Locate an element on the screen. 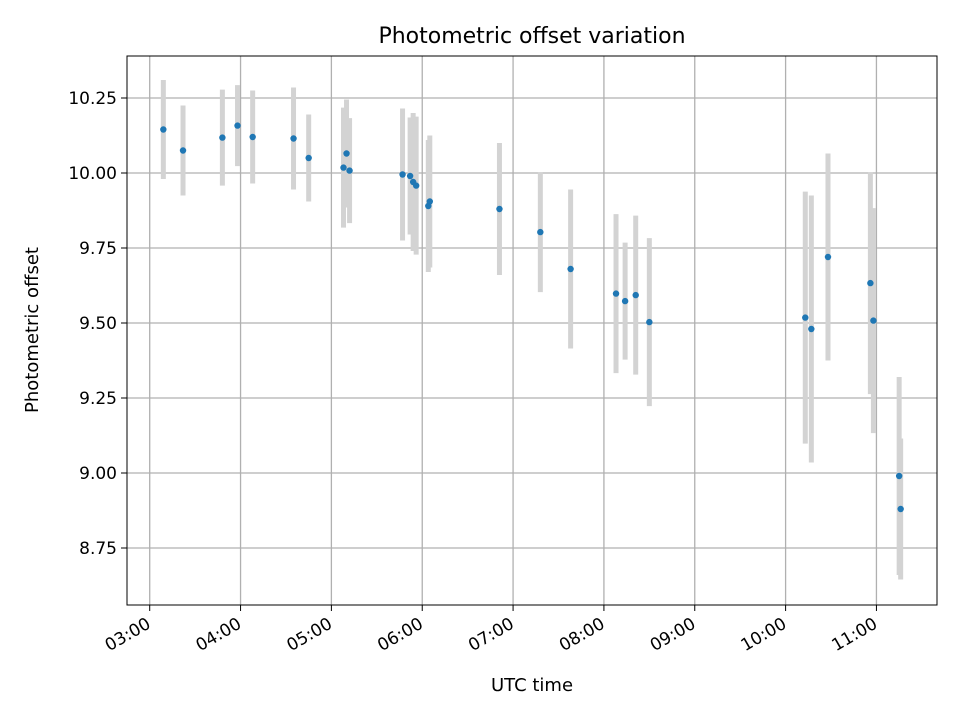 The image size is (960, 720). x-axis-label: UTC time is located at coordinates (532, 685).